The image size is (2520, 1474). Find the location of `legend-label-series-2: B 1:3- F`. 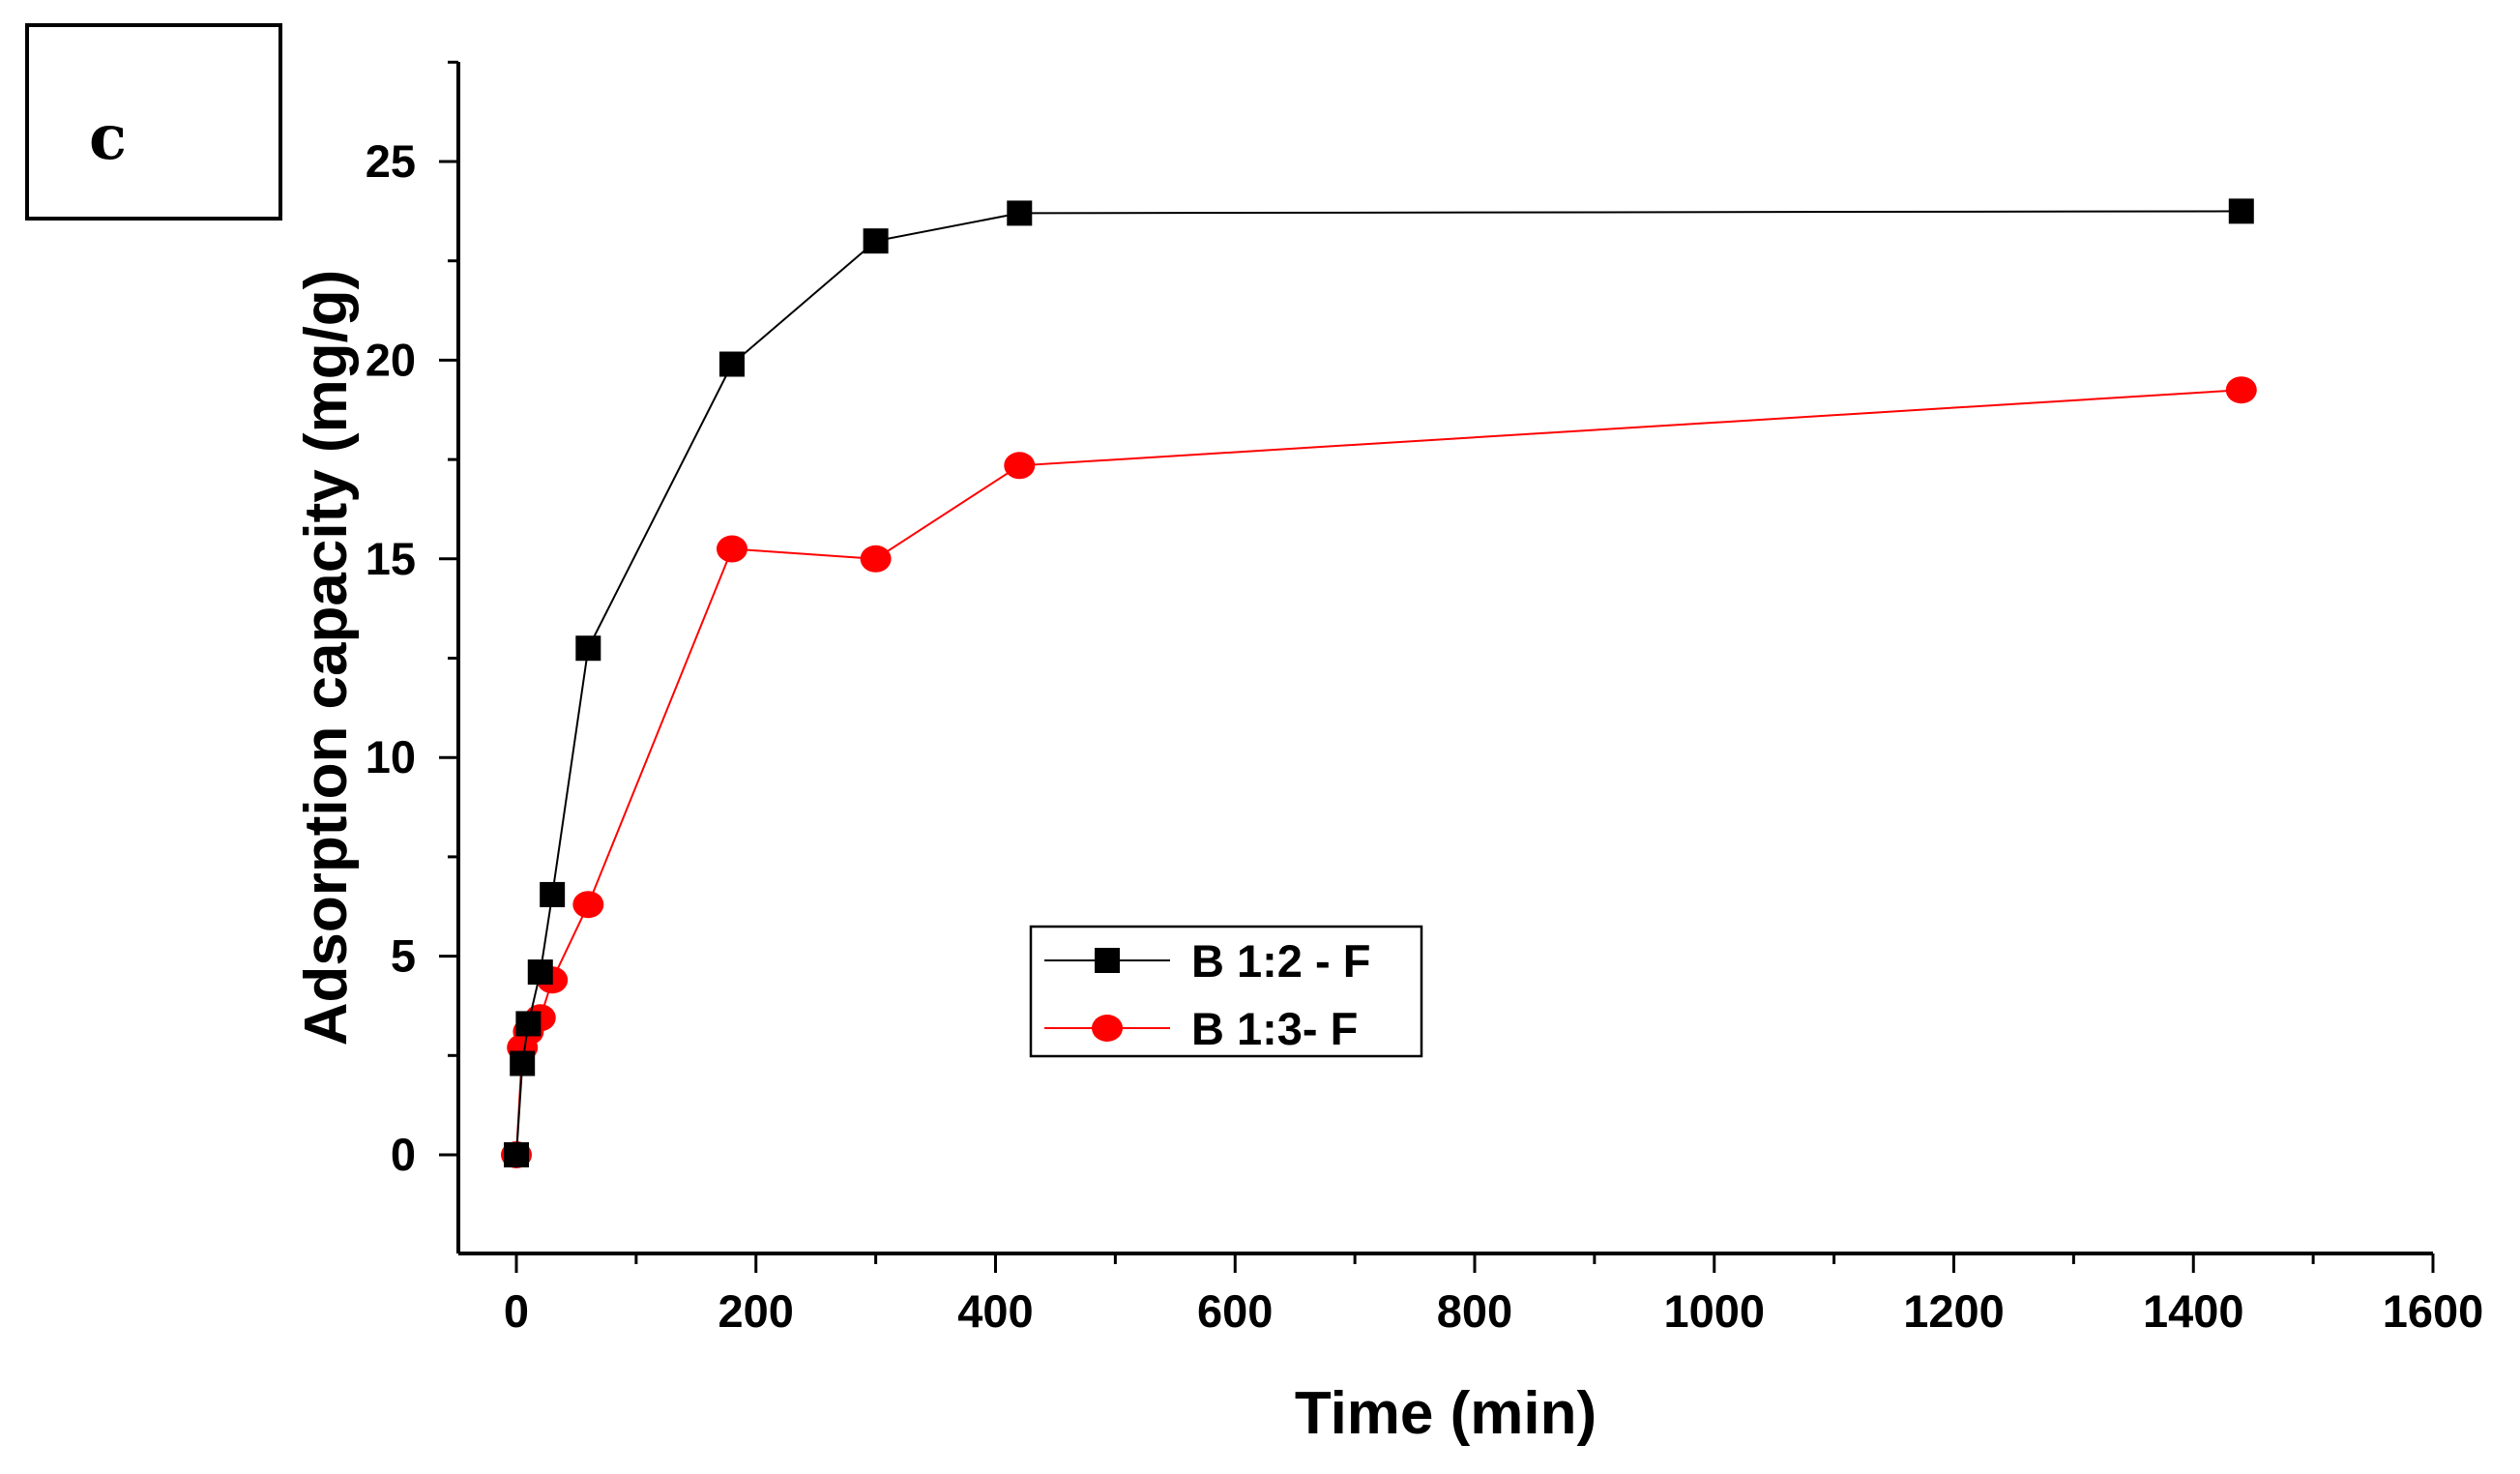

legend-label-series-2: B 1:3- F is located at coordinates (1274, 1028).